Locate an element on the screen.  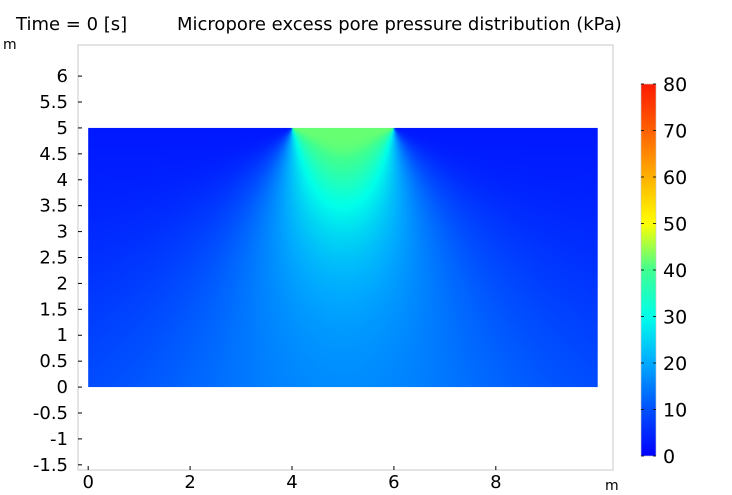
colorbar-tick-label: 80 is located at coordinates (675, 85).